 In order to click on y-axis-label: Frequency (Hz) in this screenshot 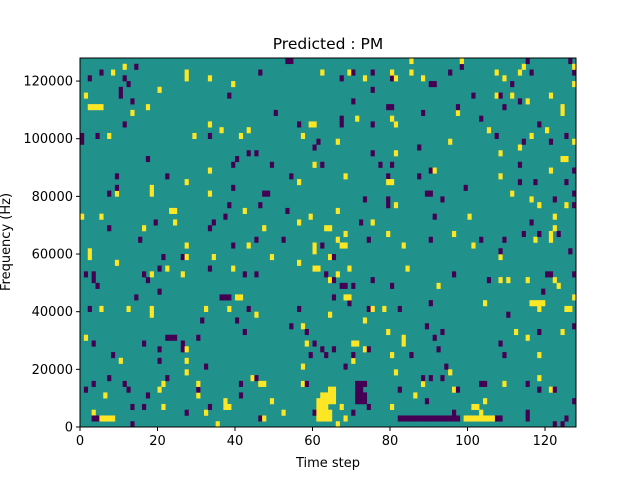, I will do `click(7, 242)`.